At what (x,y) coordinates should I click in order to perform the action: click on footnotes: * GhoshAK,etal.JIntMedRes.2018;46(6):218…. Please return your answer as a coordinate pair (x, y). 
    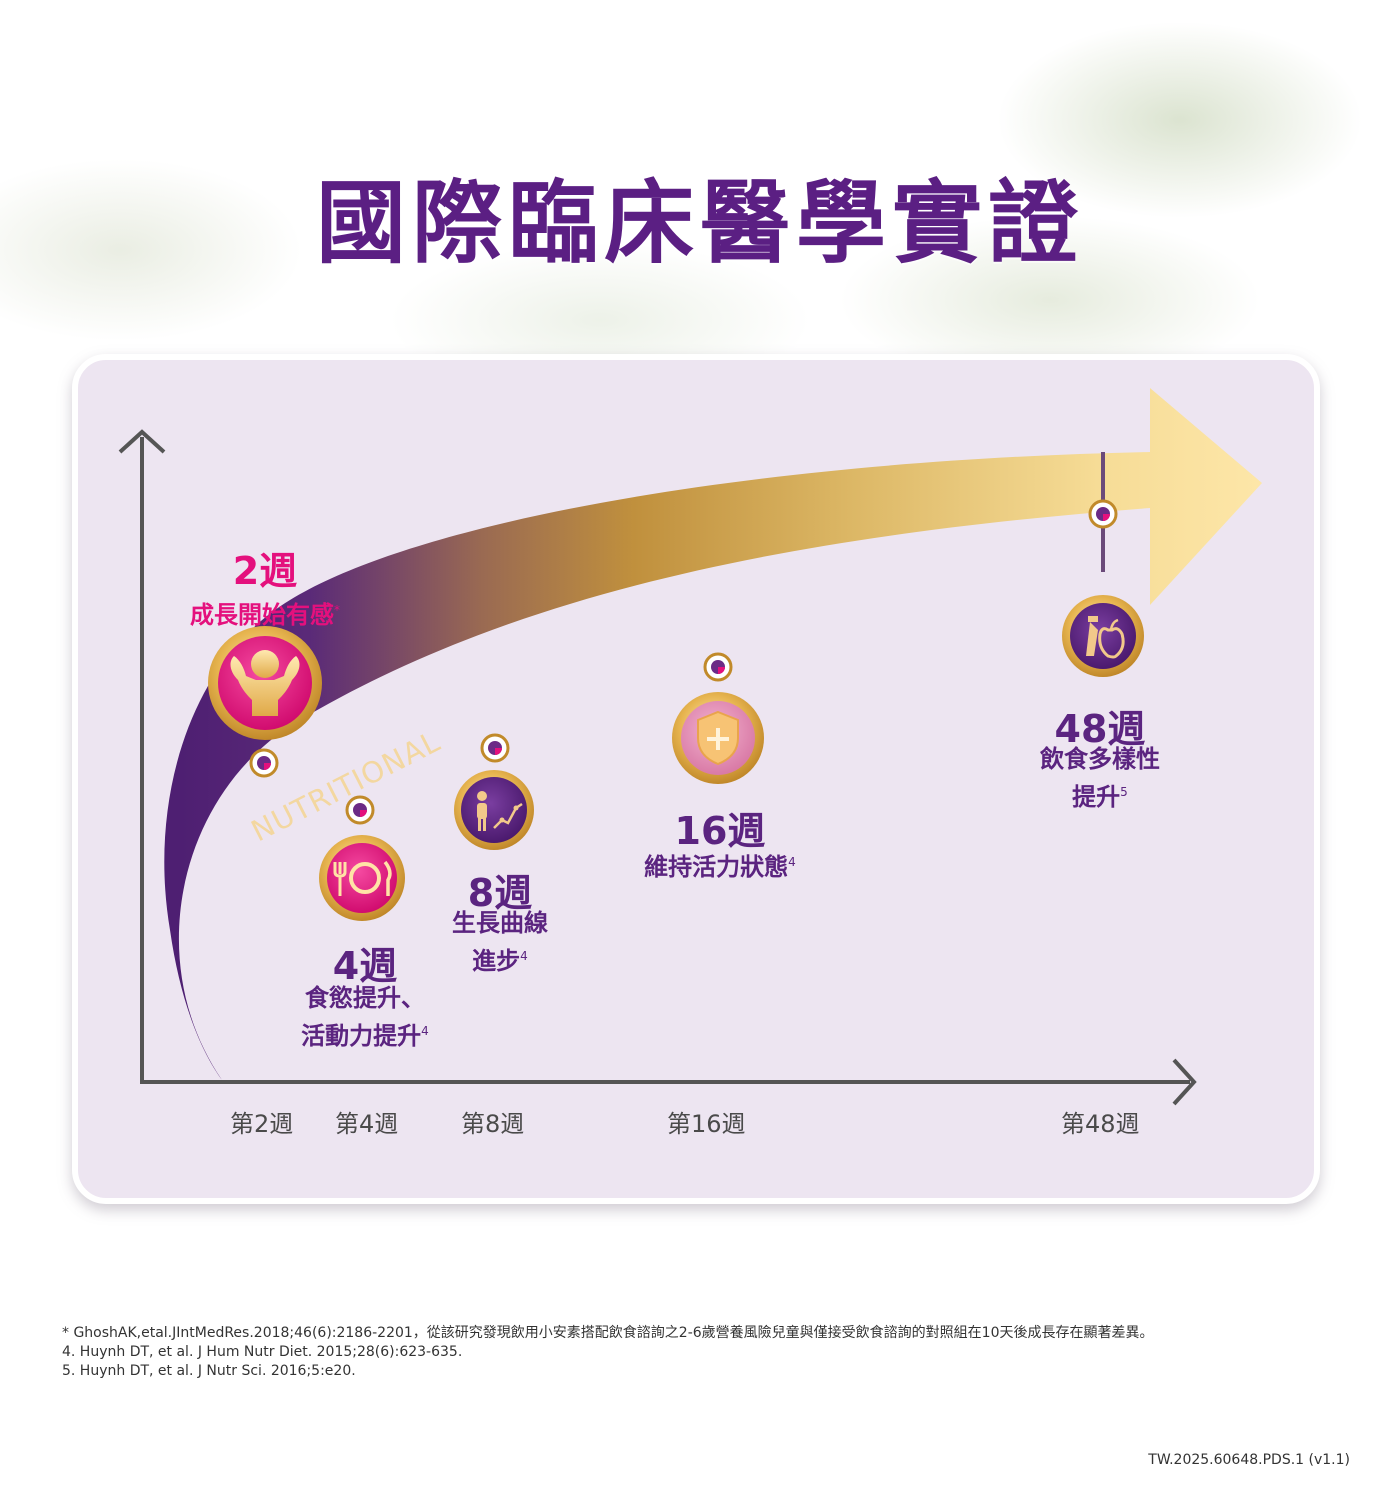
    Looking at the image, I should click on (607, 1352).